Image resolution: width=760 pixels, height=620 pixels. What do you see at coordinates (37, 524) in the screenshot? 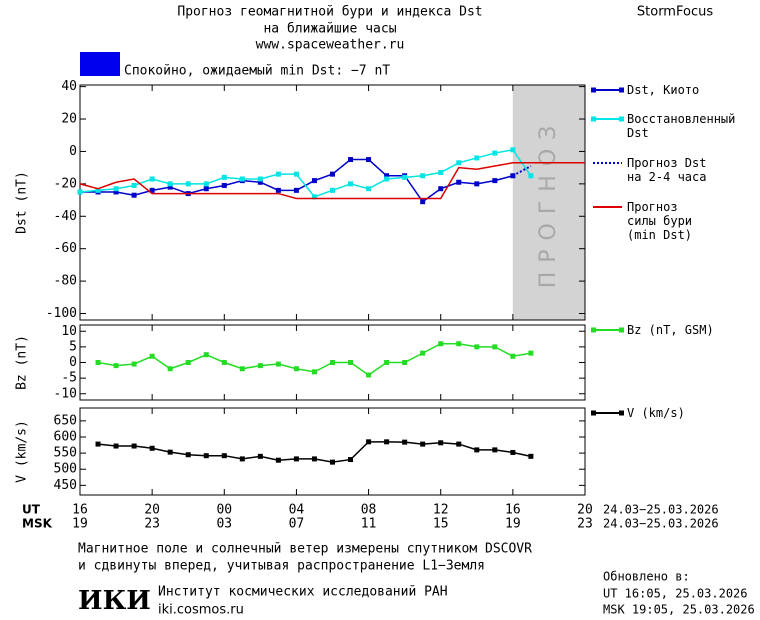
I see `row-label: MSK` at bounding box center [37, 524].